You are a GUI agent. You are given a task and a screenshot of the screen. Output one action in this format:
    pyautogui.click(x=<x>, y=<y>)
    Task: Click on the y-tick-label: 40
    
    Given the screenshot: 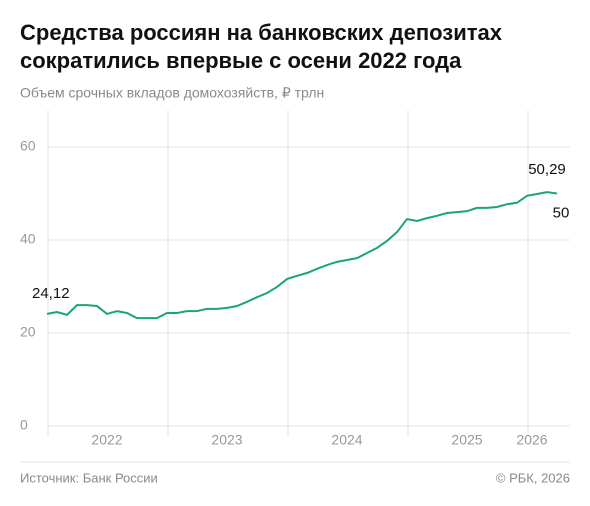 What is the action you would take?
    pyautogui.click(x=28, y=239)
    